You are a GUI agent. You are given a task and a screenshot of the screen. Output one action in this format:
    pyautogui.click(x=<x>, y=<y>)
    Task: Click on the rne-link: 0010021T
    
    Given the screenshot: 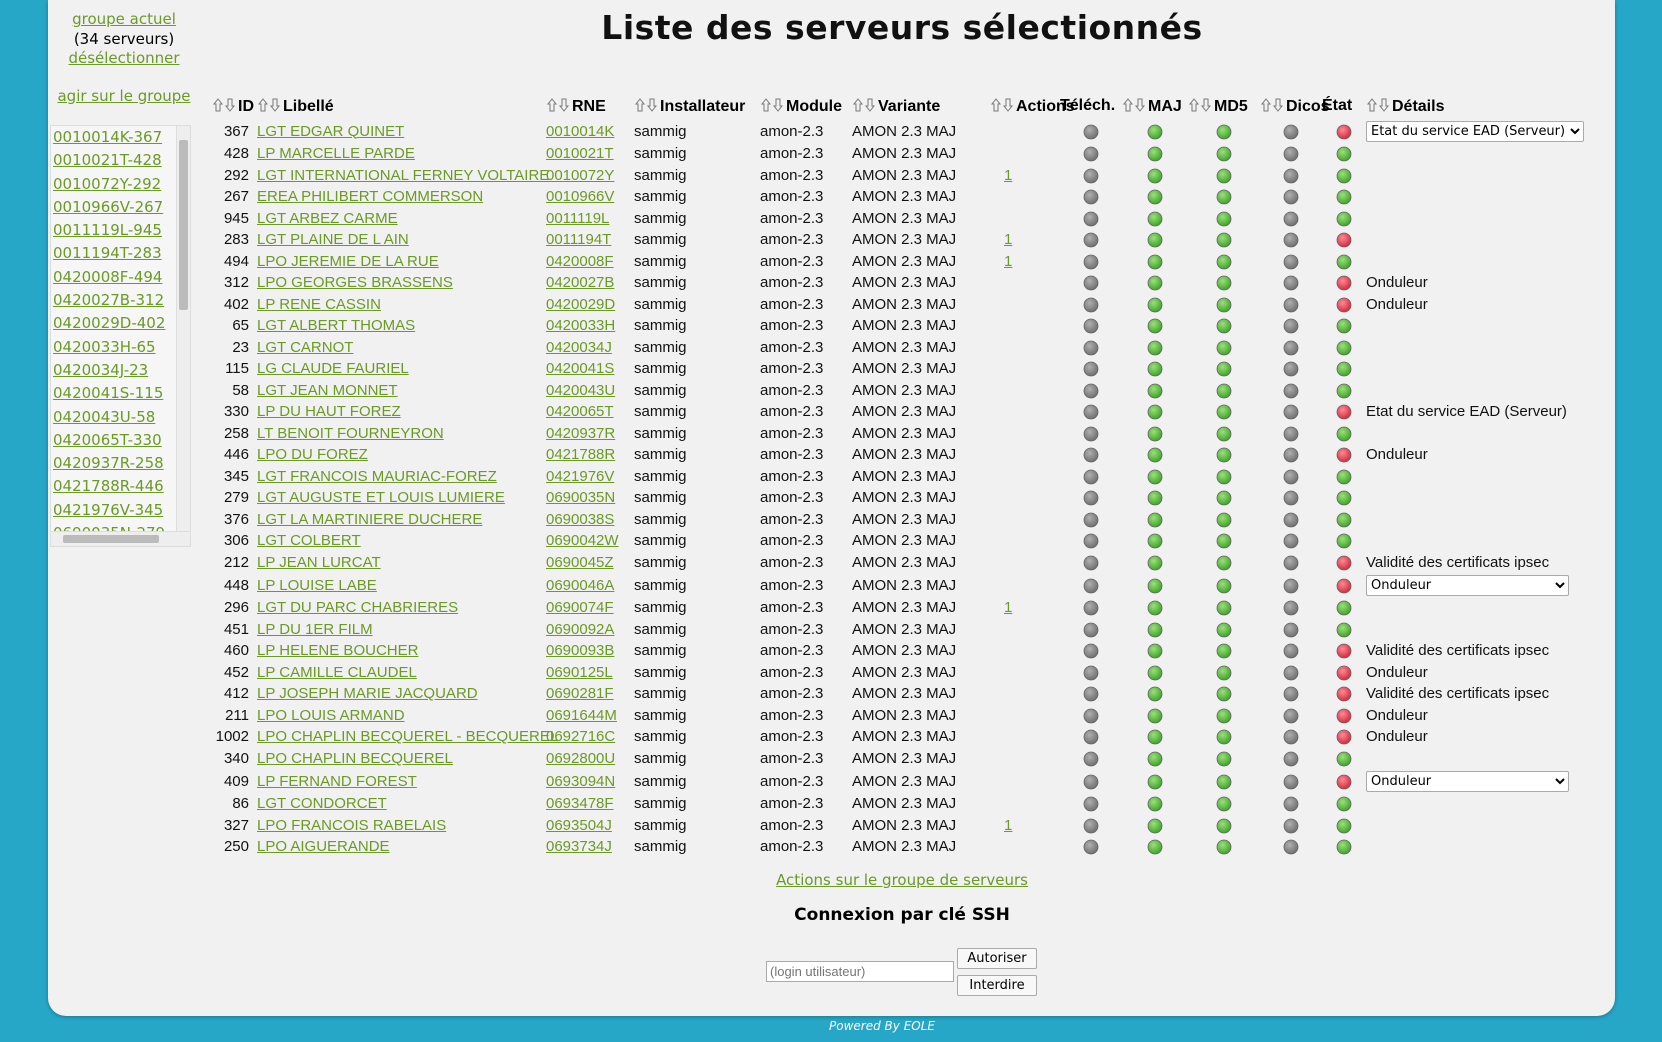 What is the action you would take?
    pyautogui.click(x=580, y=154)
    